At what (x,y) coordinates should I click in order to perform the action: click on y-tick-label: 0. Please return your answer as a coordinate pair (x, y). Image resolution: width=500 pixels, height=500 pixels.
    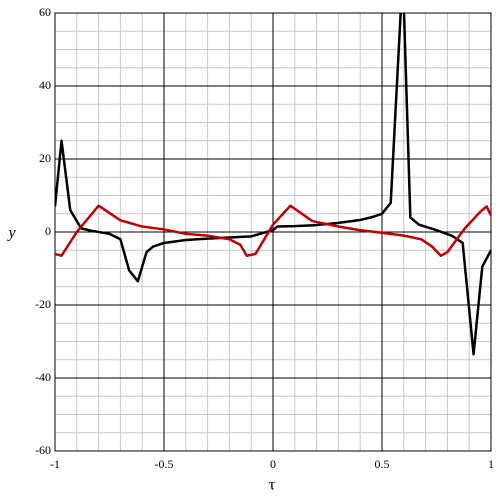
    Looking at the image, I should click on (48, 231).